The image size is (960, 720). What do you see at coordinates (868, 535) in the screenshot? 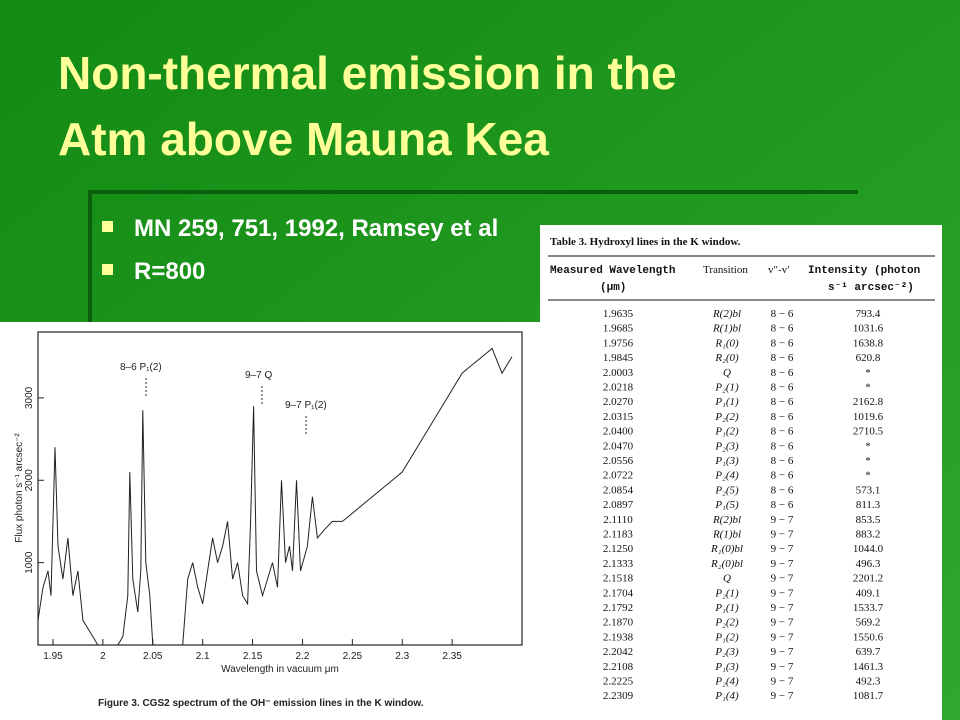
I see `table-cell: 883.2` at bounding box center [868, 535].